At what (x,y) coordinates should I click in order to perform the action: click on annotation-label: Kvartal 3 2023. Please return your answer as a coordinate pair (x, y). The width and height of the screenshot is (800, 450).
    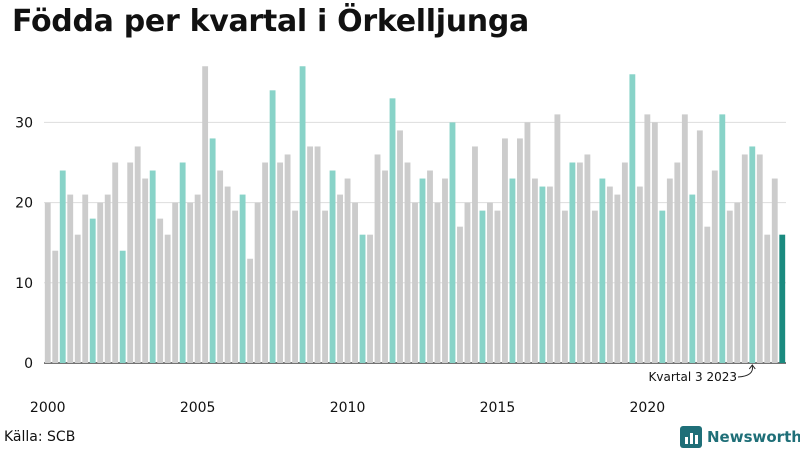
    Looking at the image, I should click on (693, 377).